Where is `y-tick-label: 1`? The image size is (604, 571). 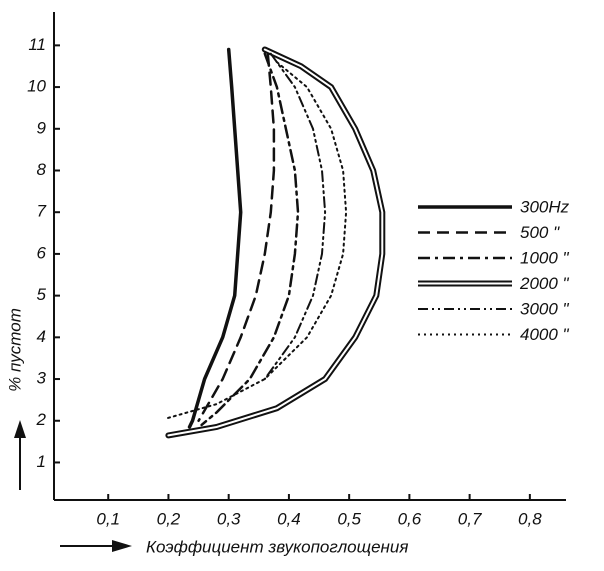
y-tick-label: 1 is located at coordinates (41, 461).